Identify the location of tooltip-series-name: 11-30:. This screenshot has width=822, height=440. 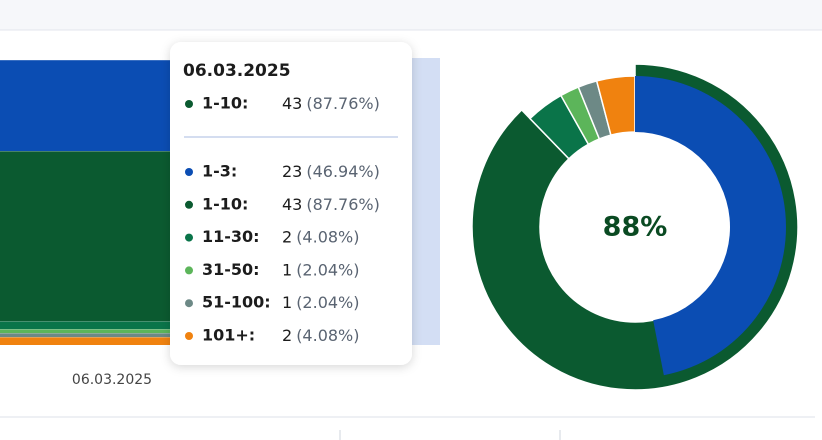
(231, 236).